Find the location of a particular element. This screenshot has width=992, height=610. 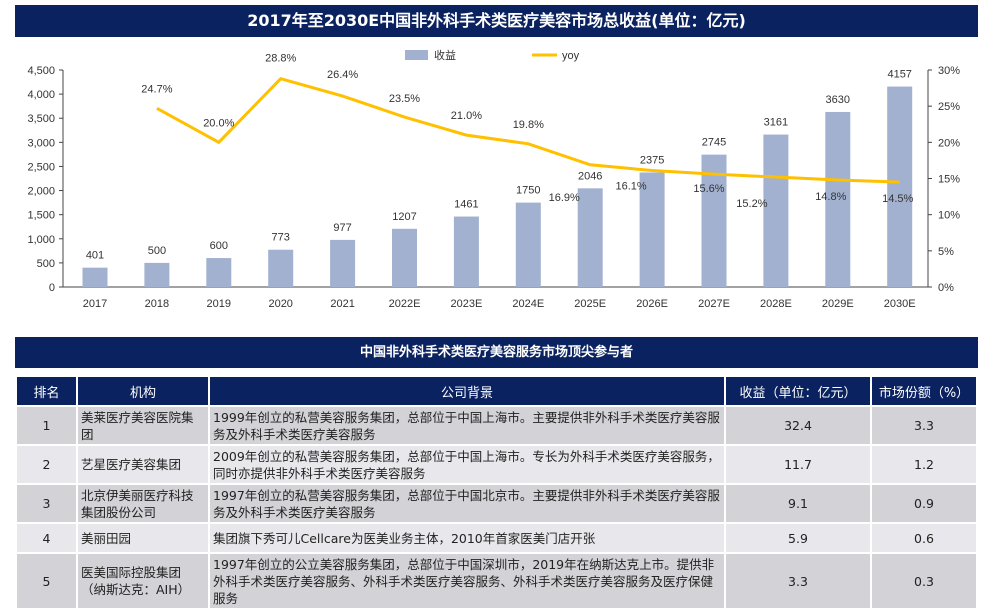

right-tick-label: 10% is located at coordinates (949, 216).